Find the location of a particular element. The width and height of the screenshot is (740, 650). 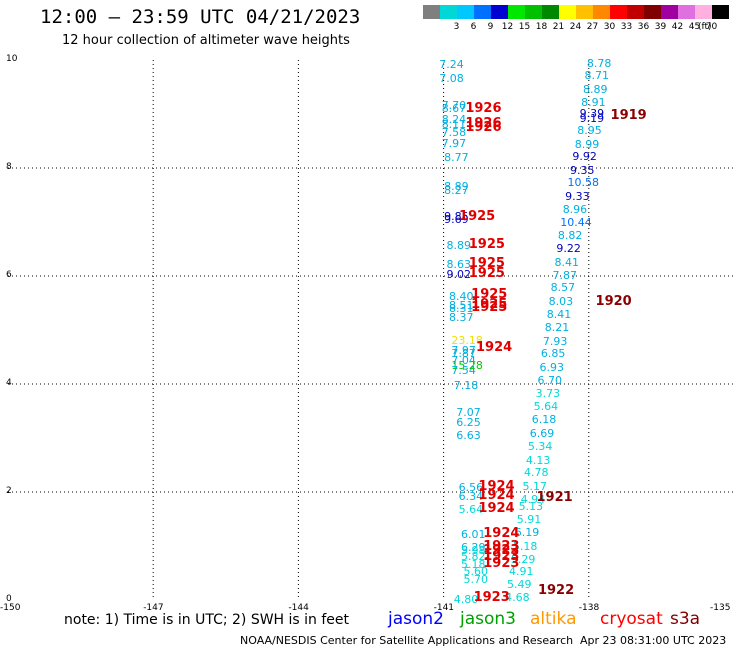

wave-height-value: 8.71 is located at coordinates (596, 76).